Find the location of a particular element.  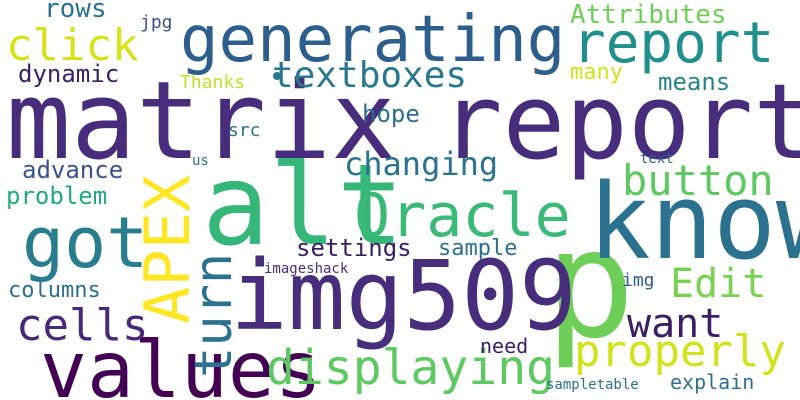

word-turn: turn is located at coordinates (214, 315).